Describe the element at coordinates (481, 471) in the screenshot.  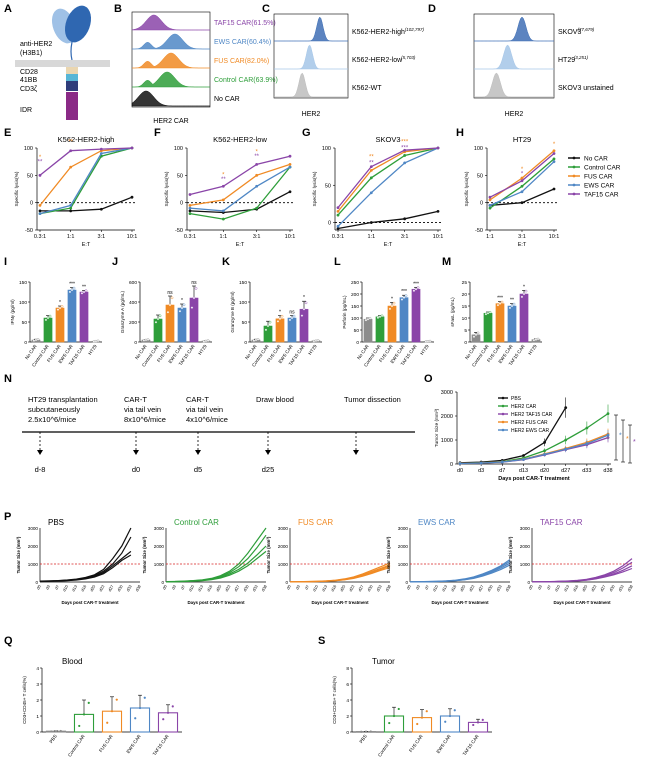
I see `x-tick-label: d3` at that location.